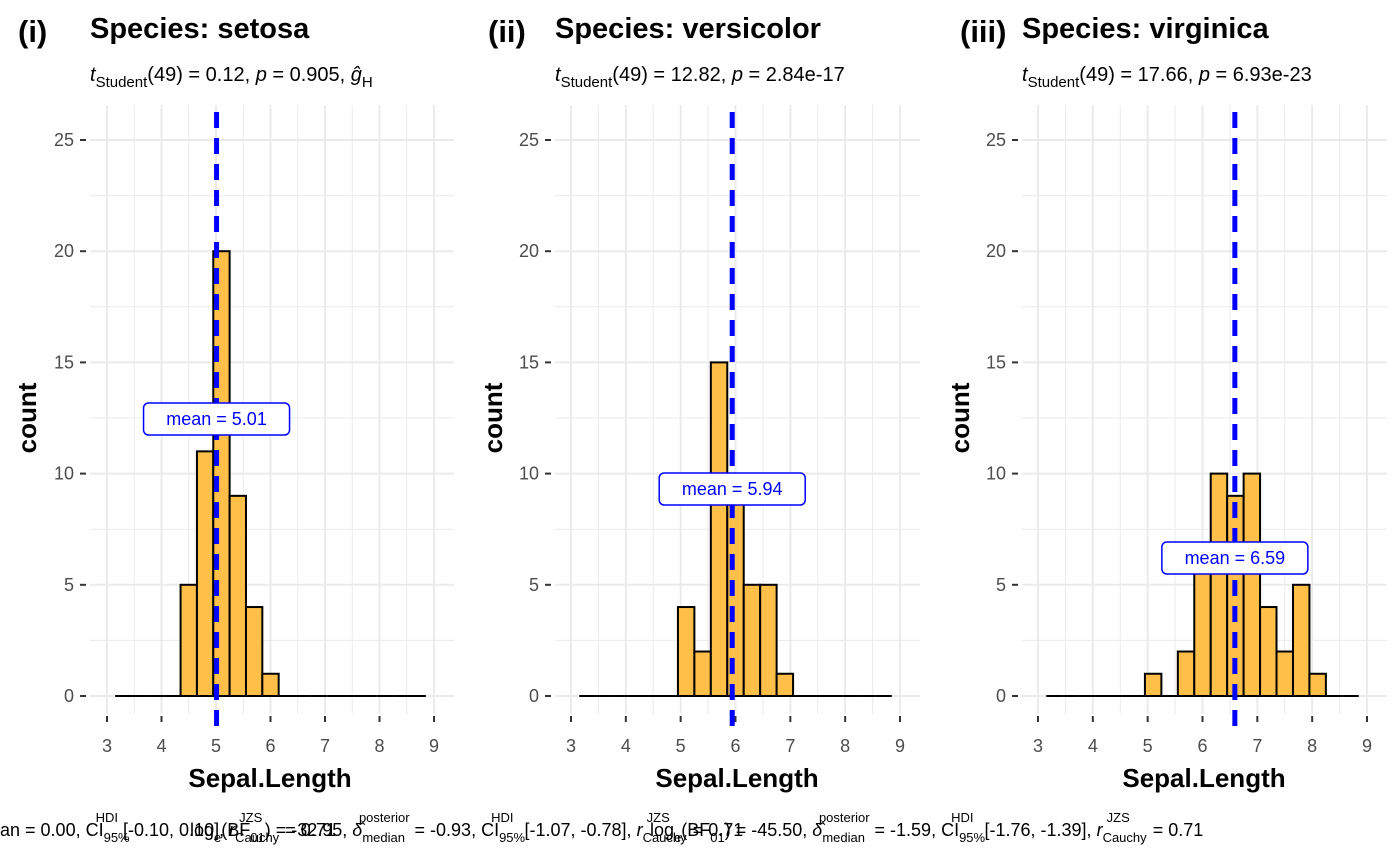 The height and width of the screenshot is (866, 1400). What do you see at coordinates (700, 77) in the screenshot?
I see `panel-subtitle: tStudent(49) = 12.82, p = 2.84e-17` at bounding box center [700, 77].